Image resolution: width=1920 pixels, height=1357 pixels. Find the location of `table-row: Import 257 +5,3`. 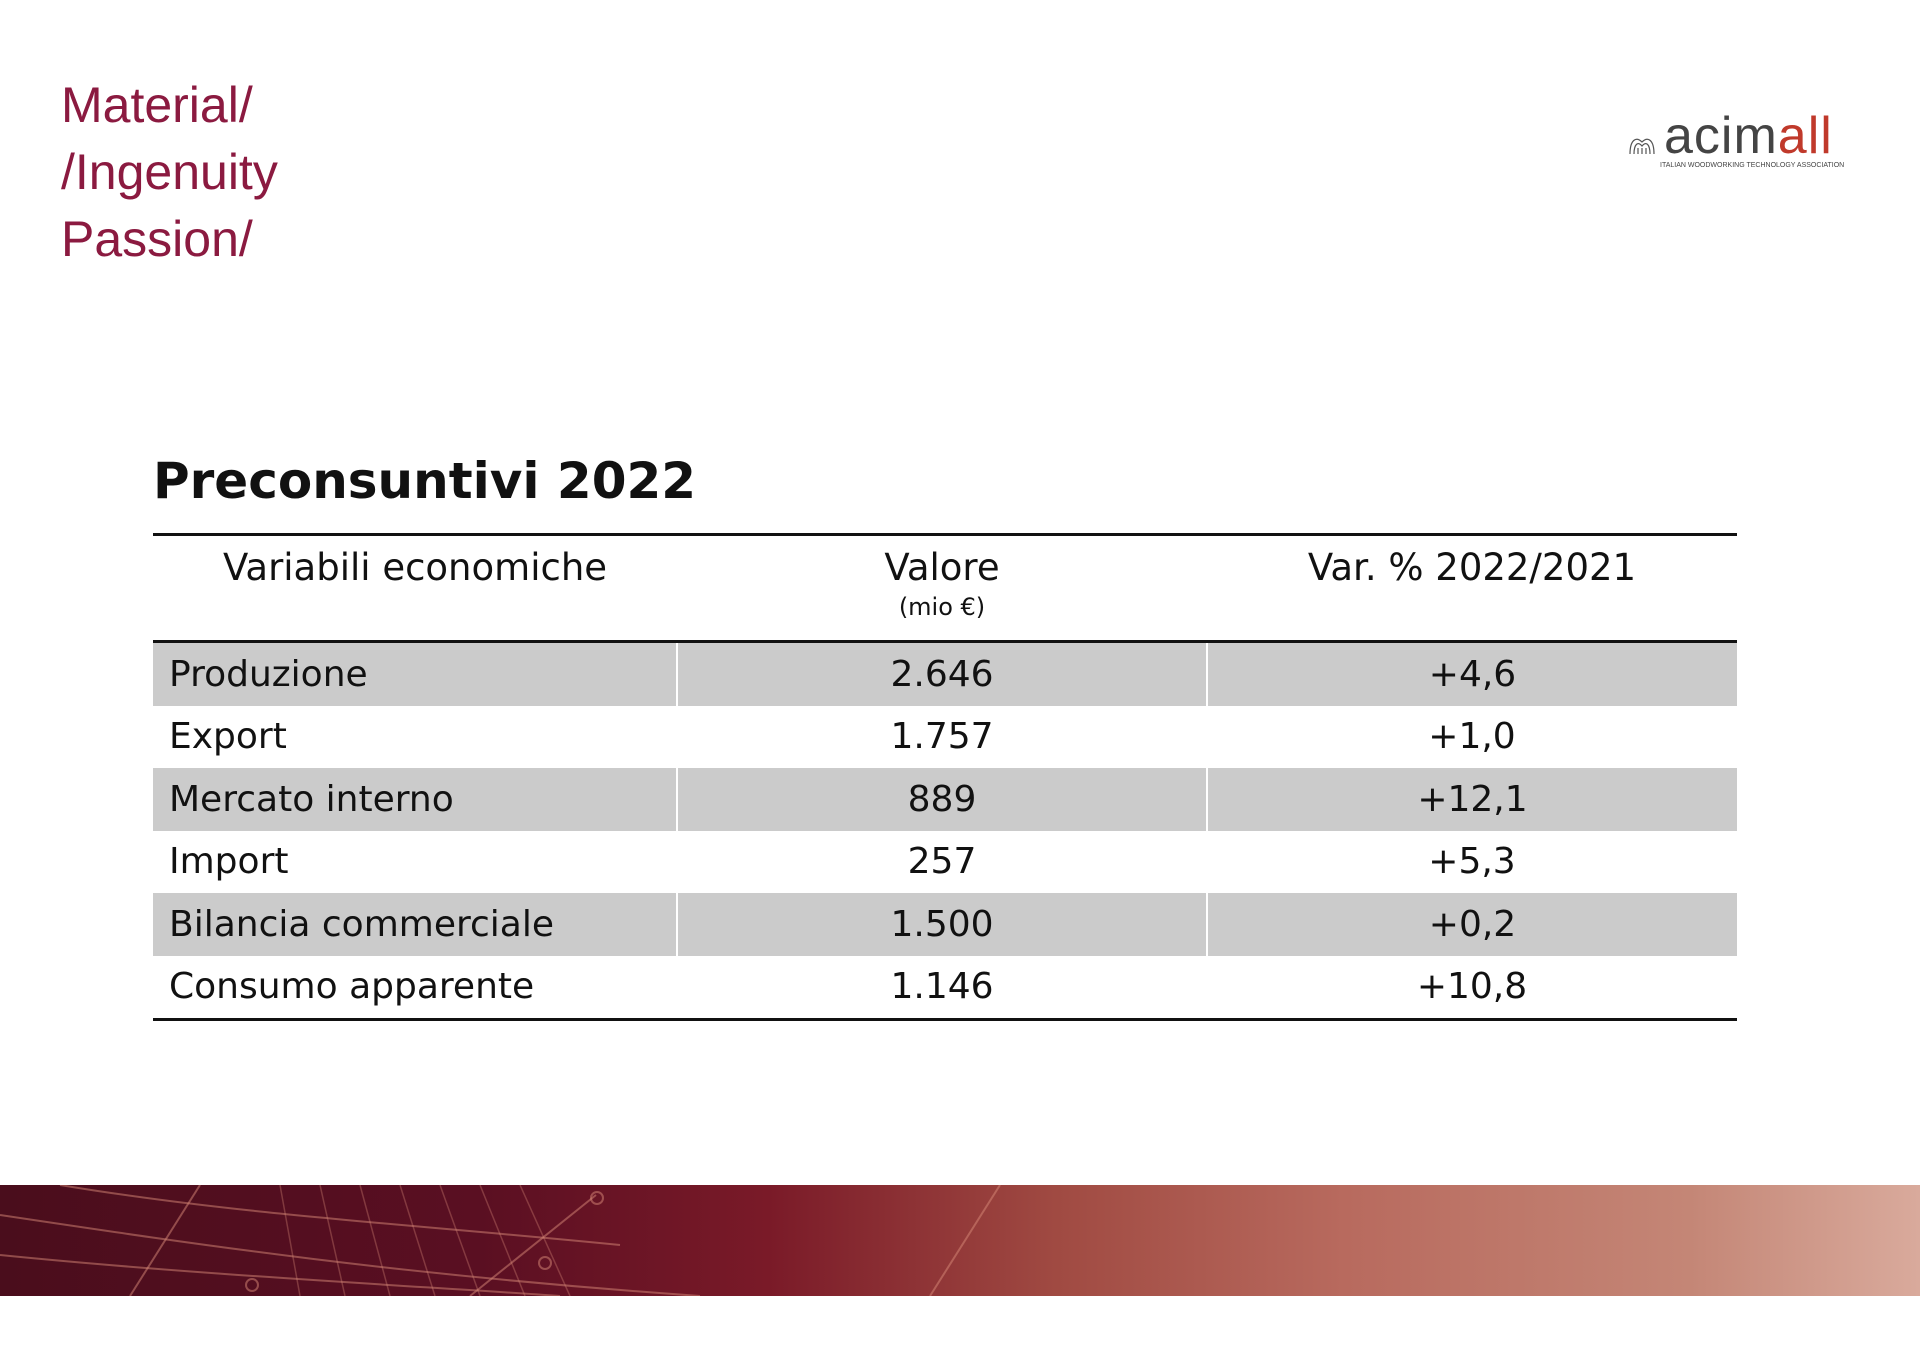

table-row: Import 257 +5,3 is located at coordinates (945, 862).